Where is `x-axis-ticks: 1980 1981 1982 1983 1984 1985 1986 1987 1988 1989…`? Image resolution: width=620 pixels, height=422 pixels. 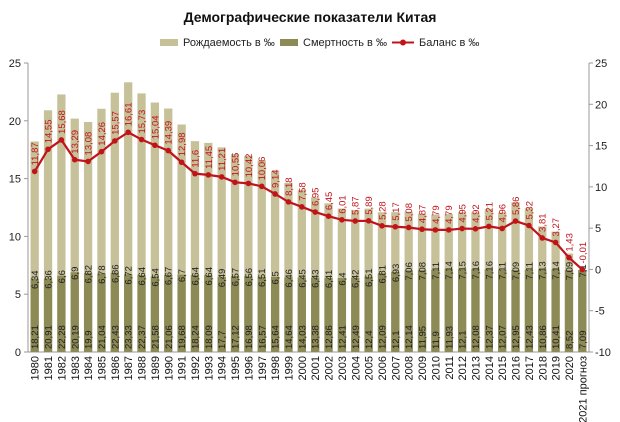
x-axis-ticks: 1980 1981 1982 1983 1984 1985 1986 1987 1988 1989… is located at coordinates (310, 389).